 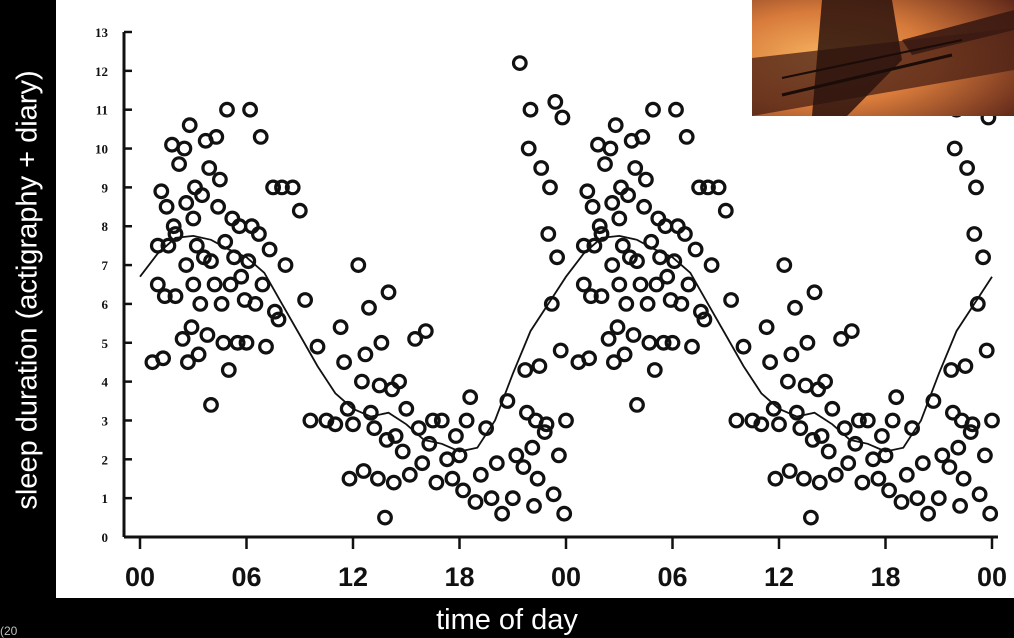 I want to click on y-tick-label: 6, so click(x=105, y=304).